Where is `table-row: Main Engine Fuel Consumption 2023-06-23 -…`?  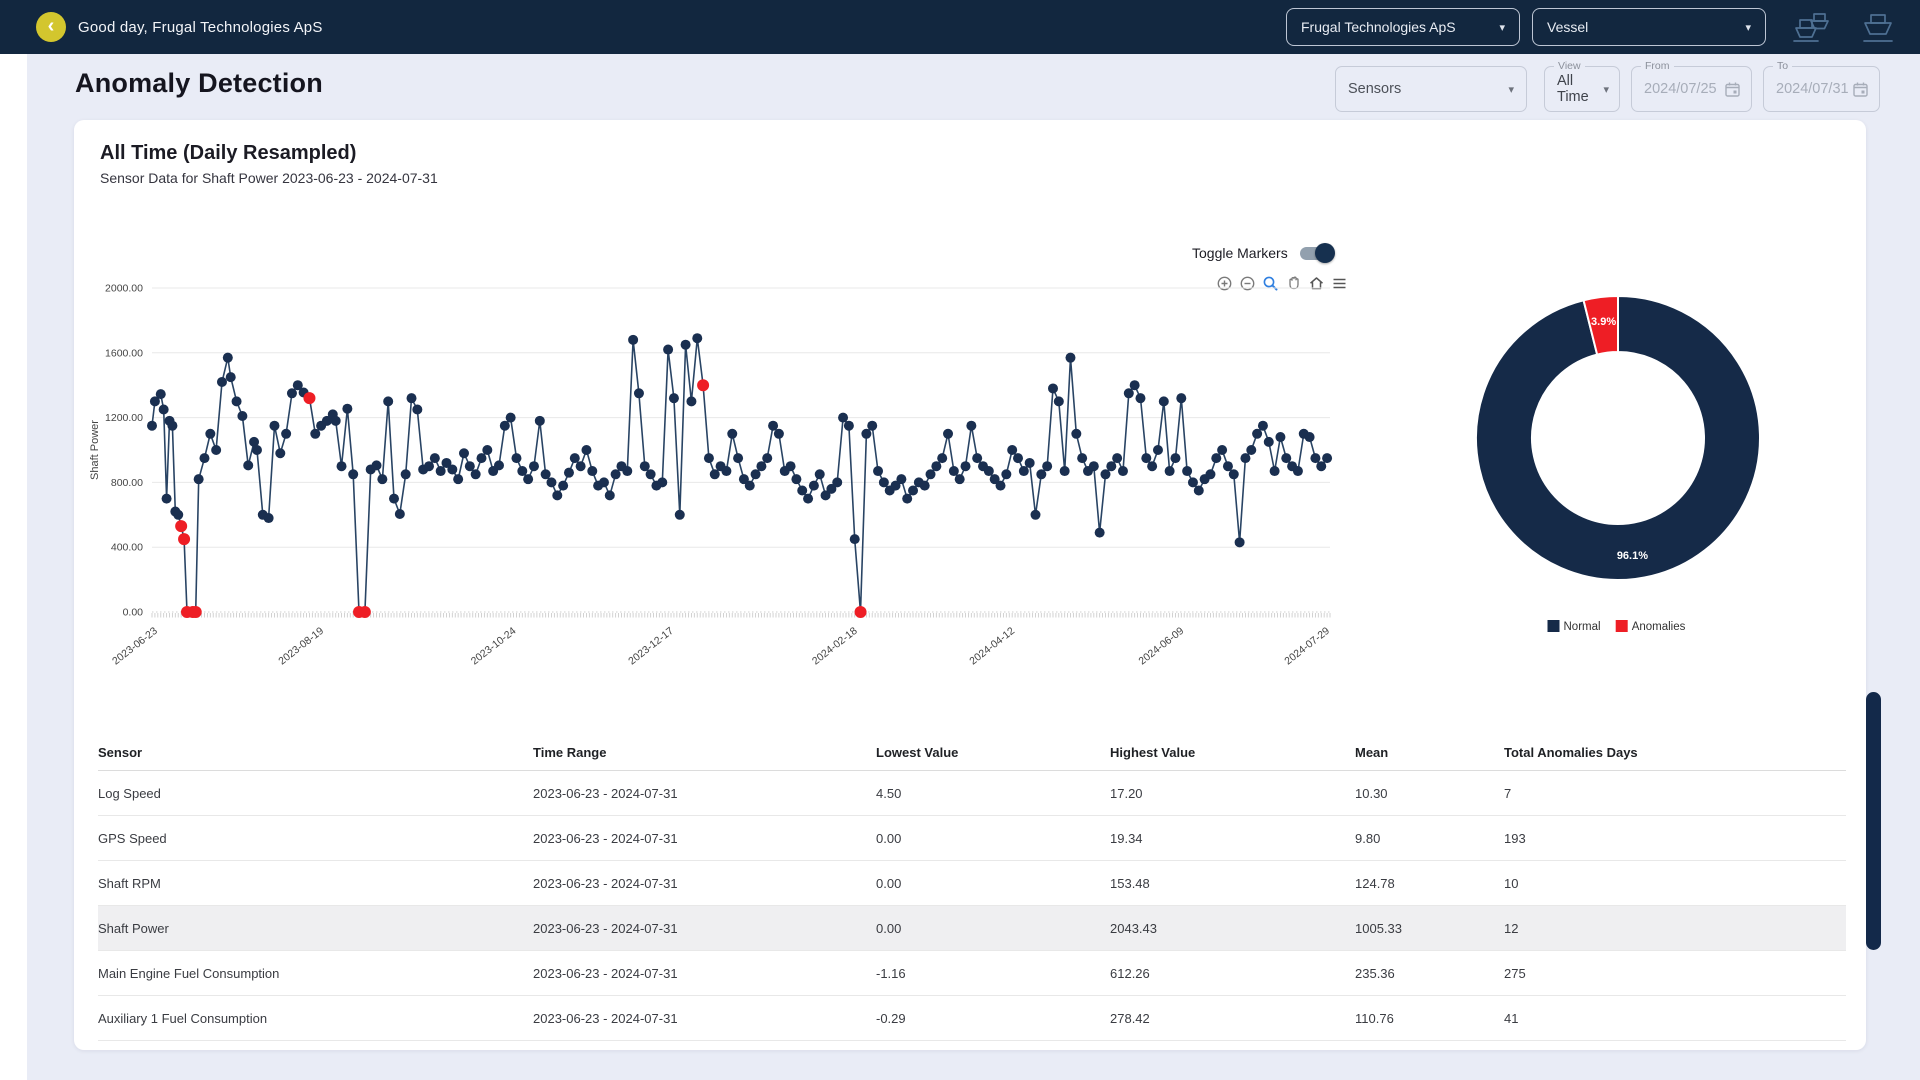
table-row: Main Engine Fuel Consumption 2023-06-23 -… is located at coordinates (972, 973).